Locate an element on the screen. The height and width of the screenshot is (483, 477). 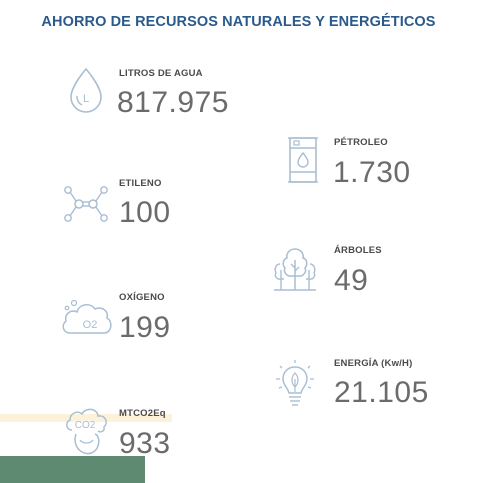
stat-co2: CO2 MTCO2Eq 933 is located at coordinates (145, 432).